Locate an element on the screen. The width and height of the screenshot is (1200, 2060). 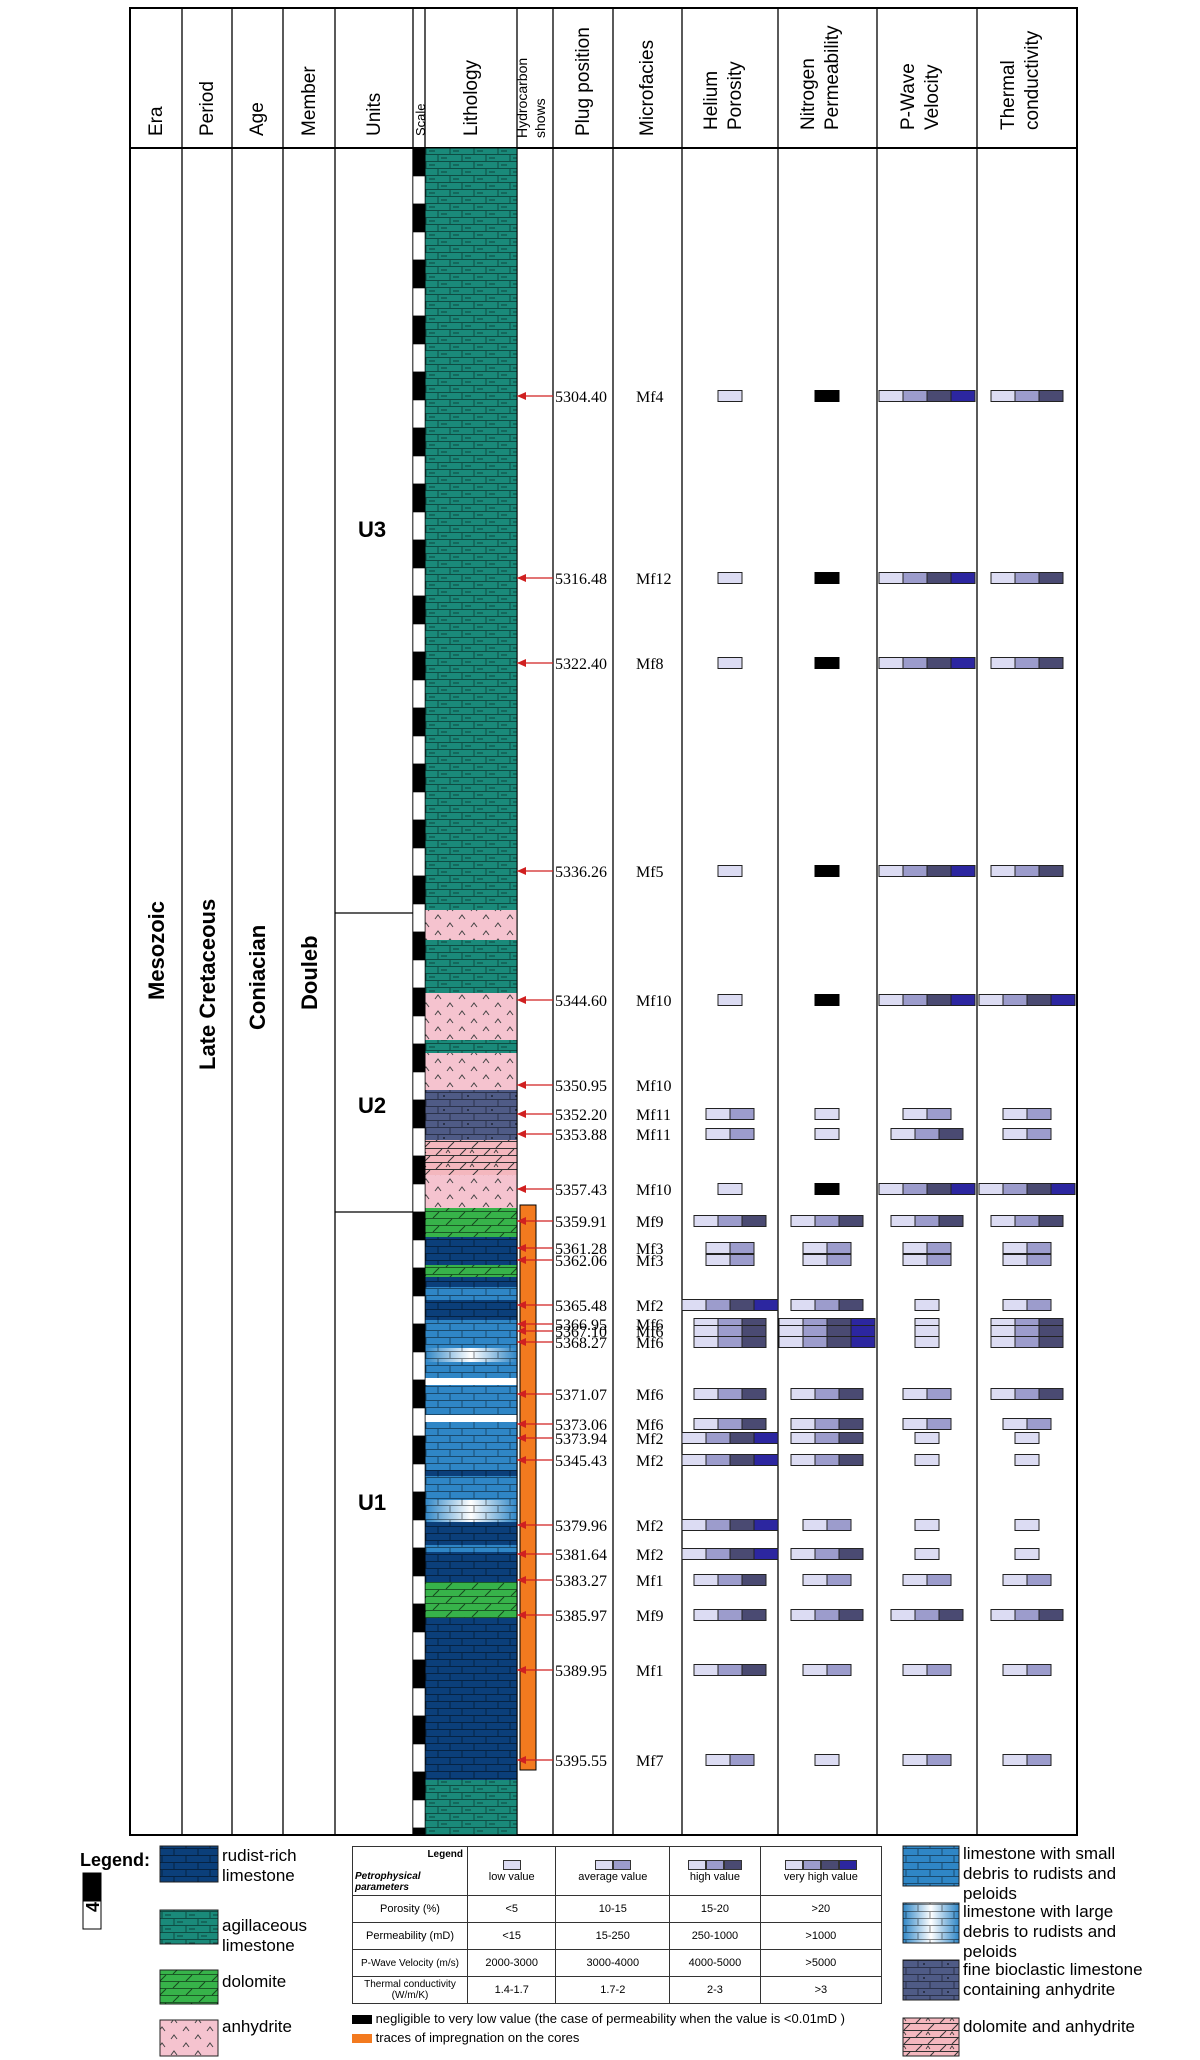
unit-label-u2: U2 is located at coordinates (372, 1105).